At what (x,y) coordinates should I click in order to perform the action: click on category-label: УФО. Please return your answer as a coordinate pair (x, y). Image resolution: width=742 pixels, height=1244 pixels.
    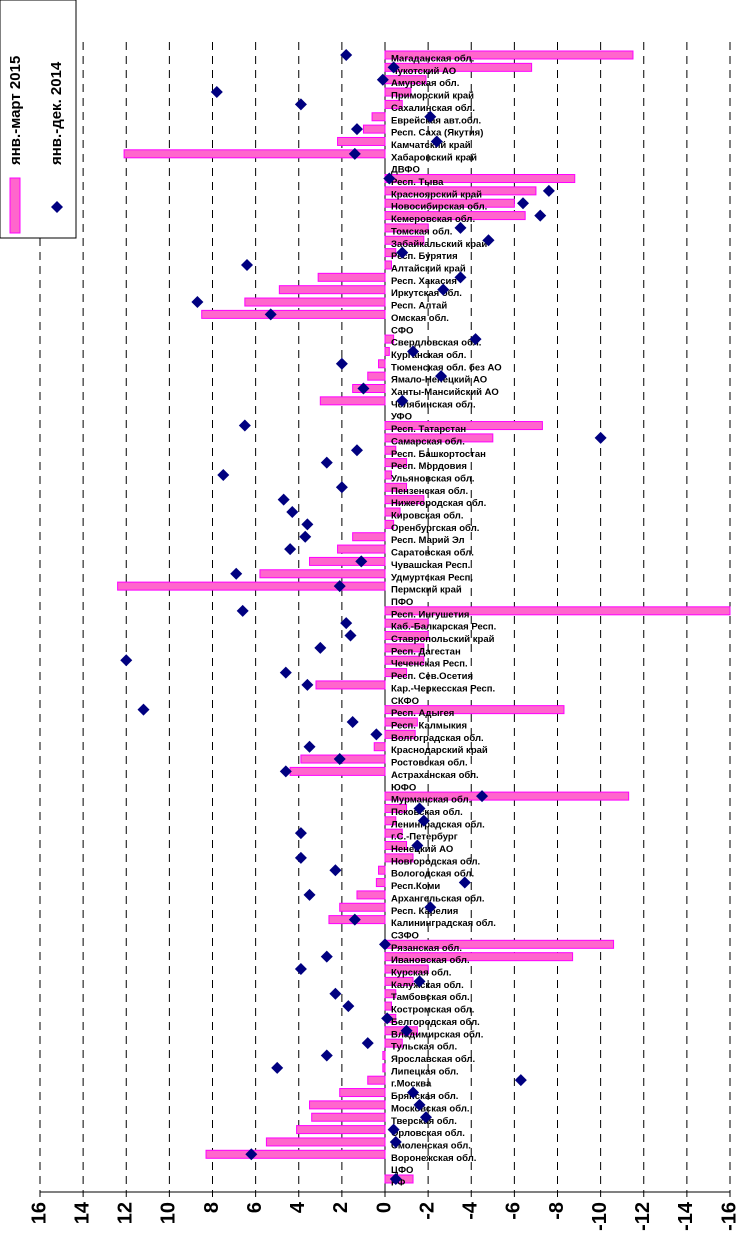
    Looking at the image, I should click on (401, 417).